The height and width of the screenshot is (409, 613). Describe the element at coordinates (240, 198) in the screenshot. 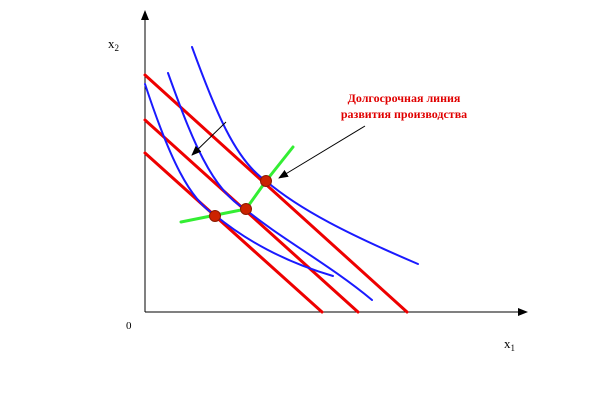

I see `tangency-points` at that location.